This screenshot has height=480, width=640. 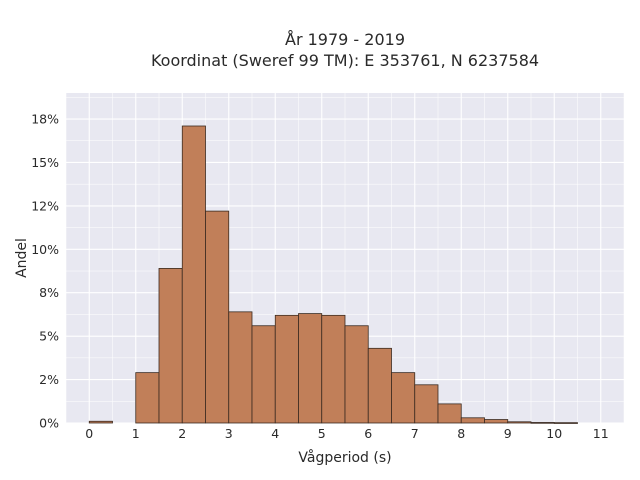 What do you see at coordinates (45, 205) in the screenshot?
I see `y-tick-label: 12%` at bounding box center [45, 205].